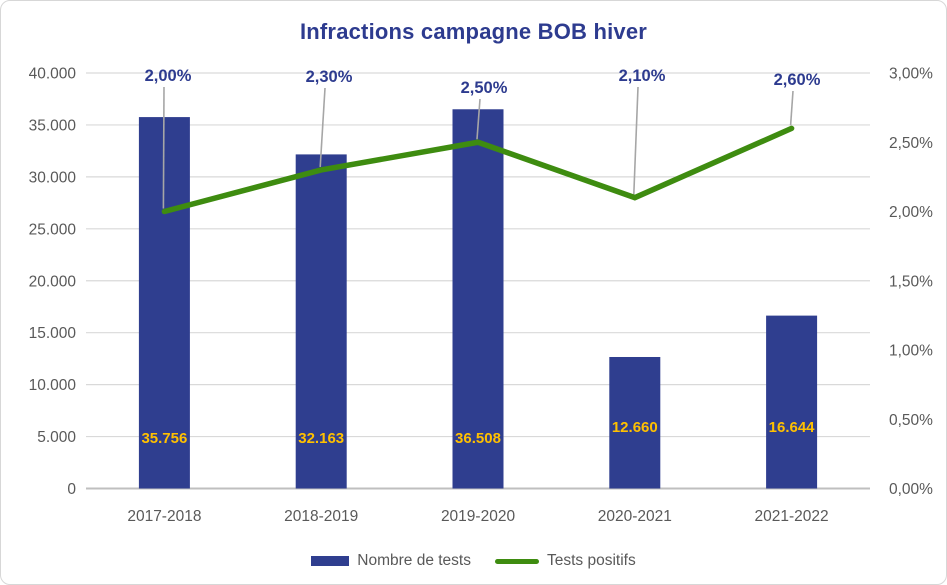  Describe the element at coordinates (53, 229) in the screenshot. I see `left-axis-tick-label: 25.000` at that location.